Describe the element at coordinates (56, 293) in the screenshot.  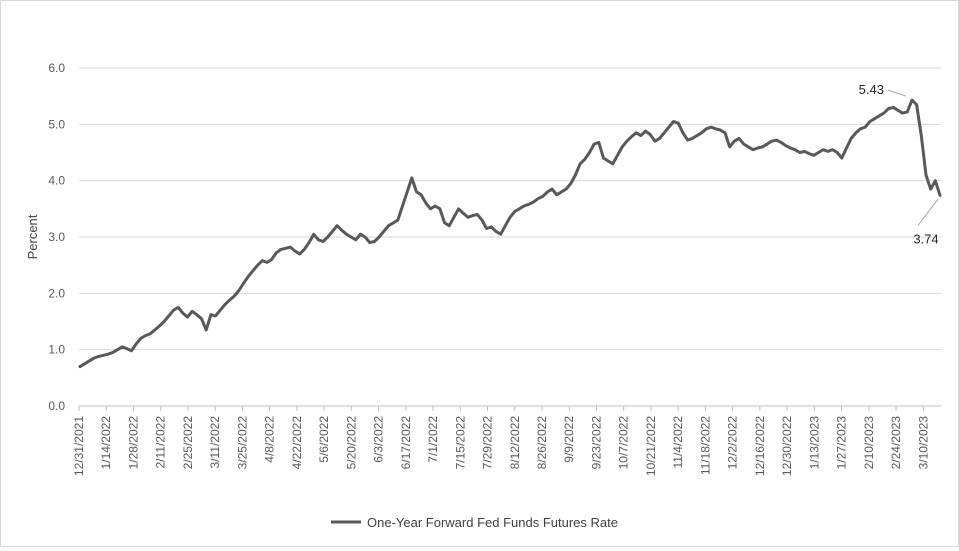
I see `y-tick-label: 2.0` at that location.